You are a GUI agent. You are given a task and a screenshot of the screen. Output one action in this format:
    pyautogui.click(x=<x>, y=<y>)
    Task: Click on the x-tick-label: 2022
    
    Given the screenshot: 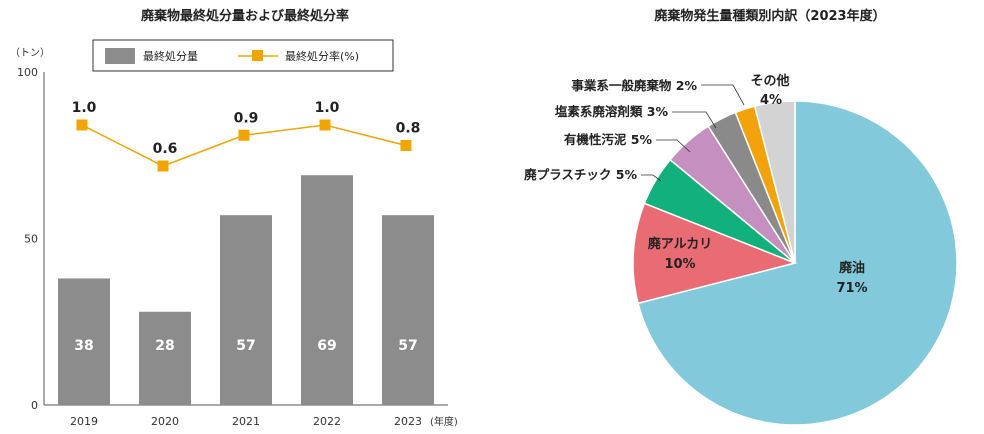 What is the action you would take?
    pyautogui.click(x=327, y=421)
    